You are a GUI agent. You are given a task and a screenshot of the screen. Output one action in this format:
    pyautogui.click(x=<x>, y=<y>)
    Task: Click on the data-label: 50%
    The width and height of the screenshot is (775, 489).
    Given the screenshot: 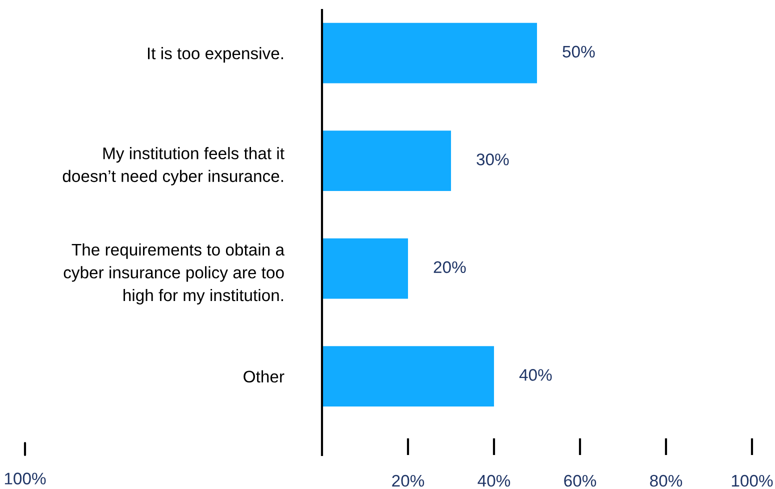 What is the action you would take?
    pyautogui.click(x=578, y=52)
    